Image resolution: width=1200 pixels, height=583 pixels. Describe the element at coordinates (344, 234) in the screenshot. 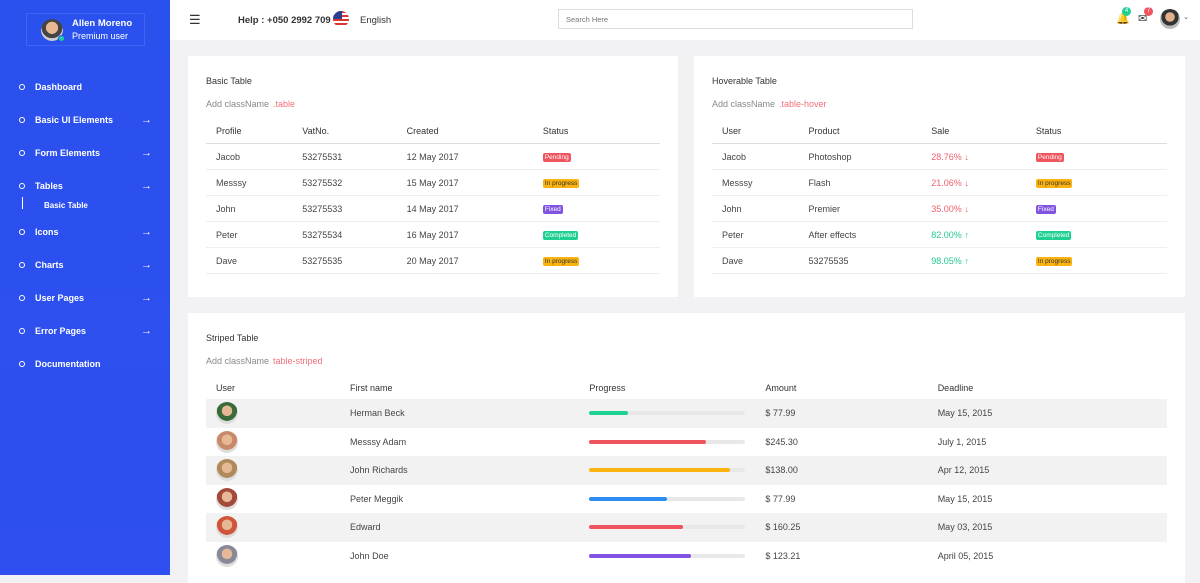

I see `cell: 53275534` at that location.